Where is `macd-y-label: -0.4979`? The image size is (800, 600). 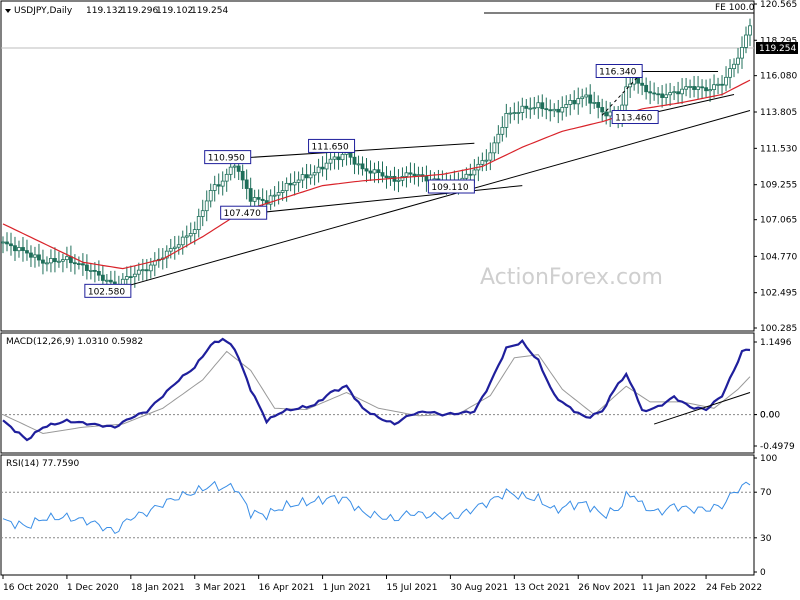 macd-y-label: -0.4979 is located at coordinates (777, 447).